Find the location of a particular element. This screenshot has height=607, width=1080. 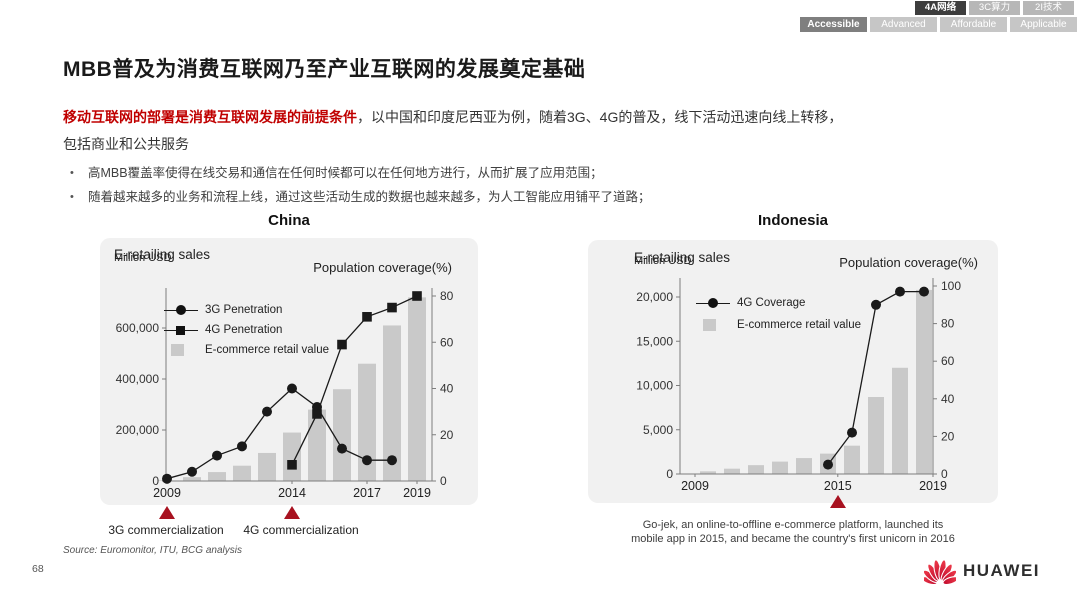

tab-advanced: Advanced is located at coordinates (903, 24).